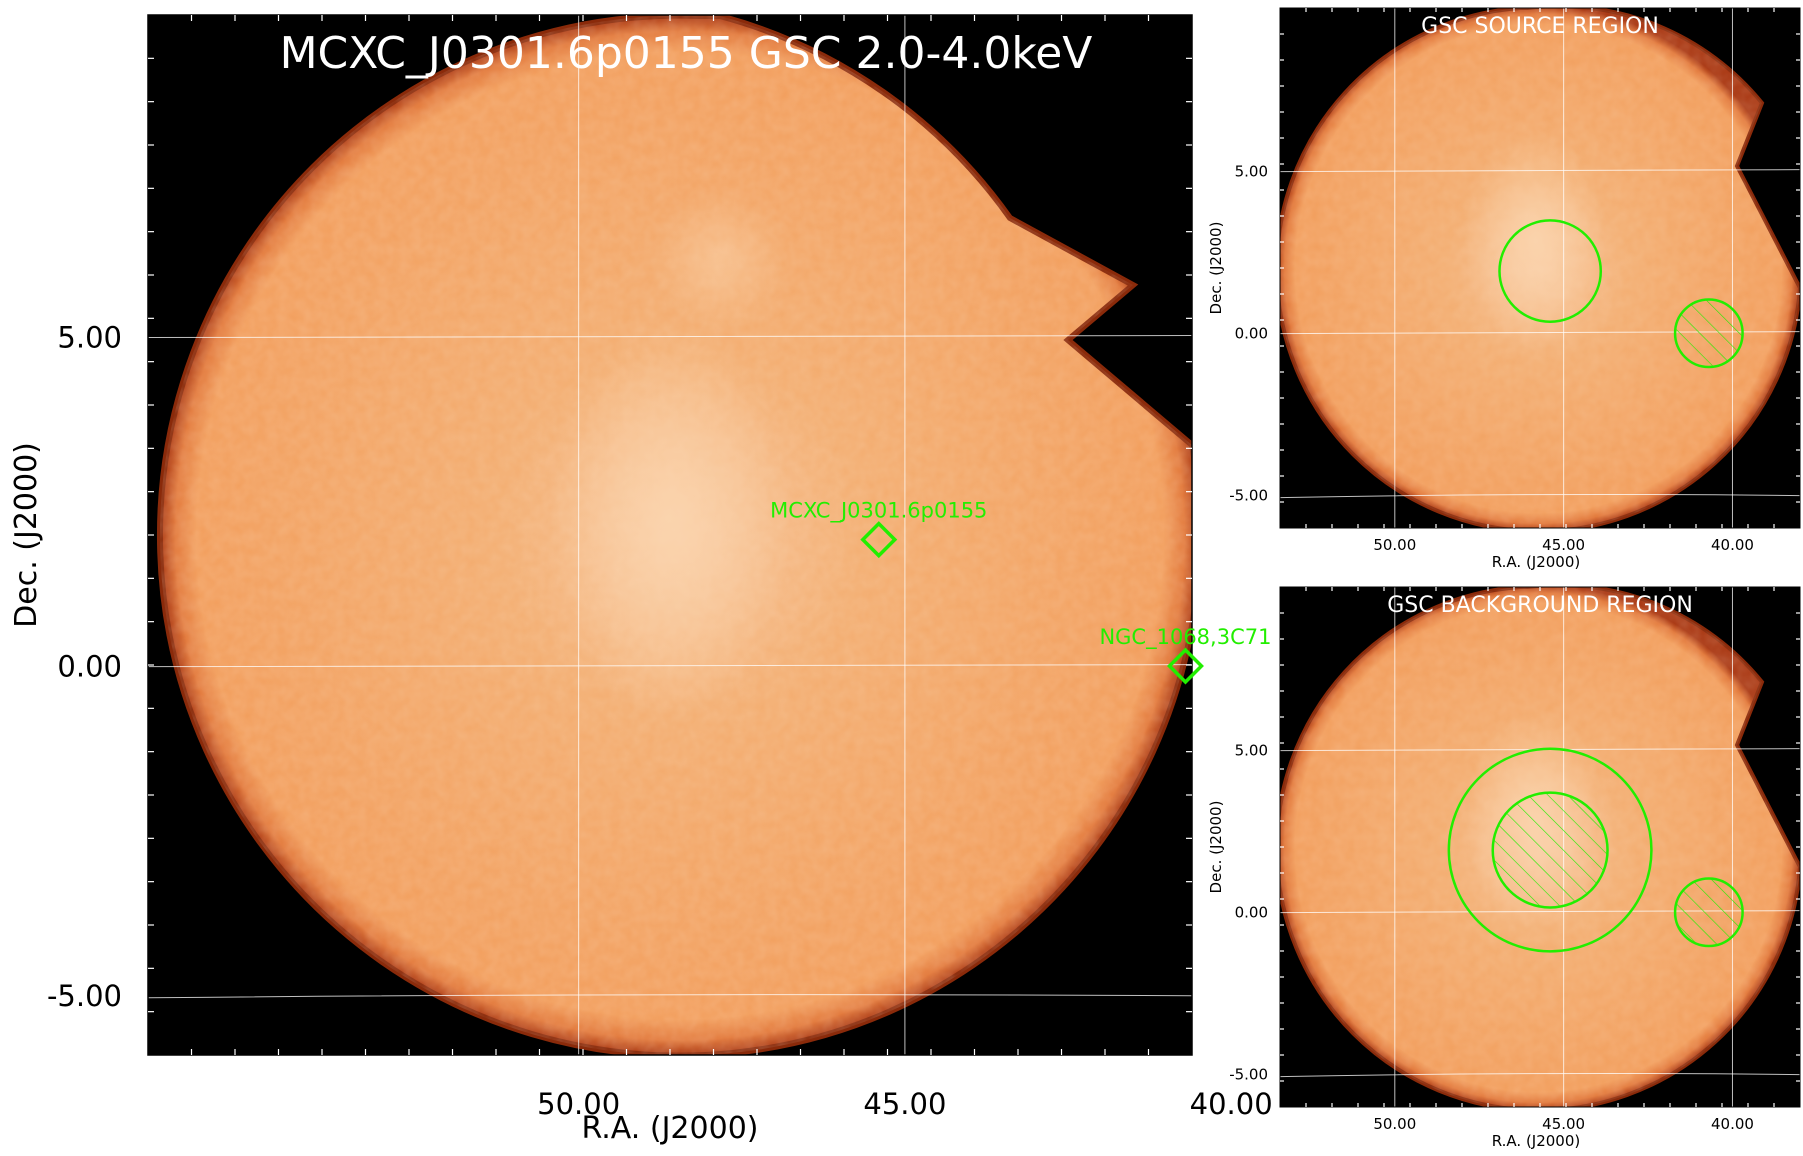  Describe the element at coordinates (670, 1128) in the screenshot. I see `main-x-axis-label: R.A. (J2000)` at that location.